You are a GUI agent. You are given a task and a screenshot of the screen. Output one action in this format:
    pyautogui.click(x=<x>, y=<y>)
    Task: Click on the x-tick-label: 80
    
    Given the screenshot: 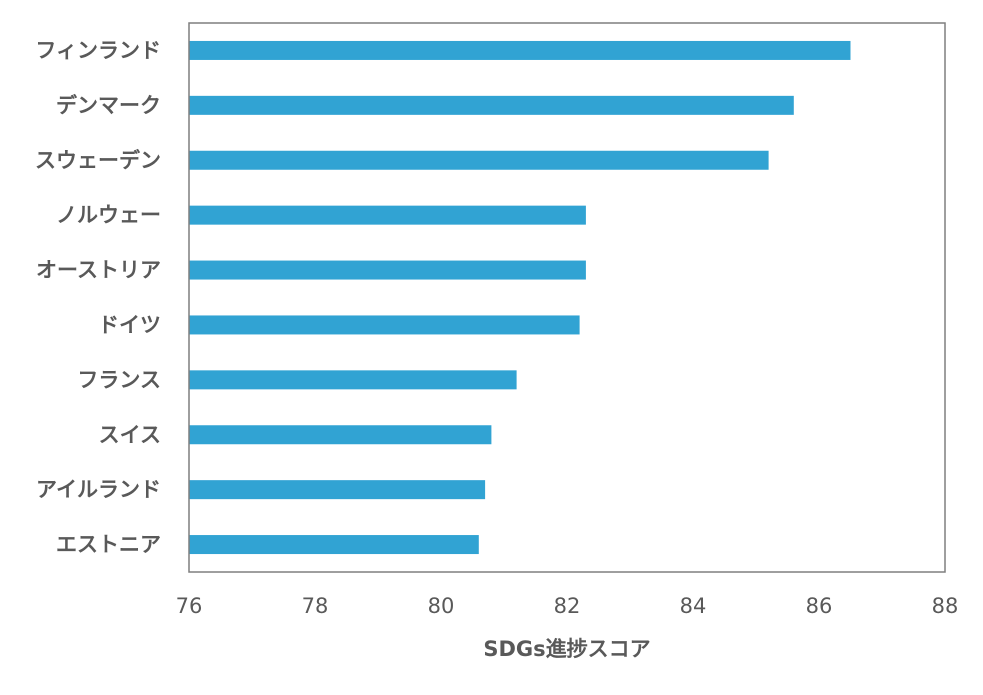 What is the action you would take?
    pyautogui.click(x=441, y=606)
    